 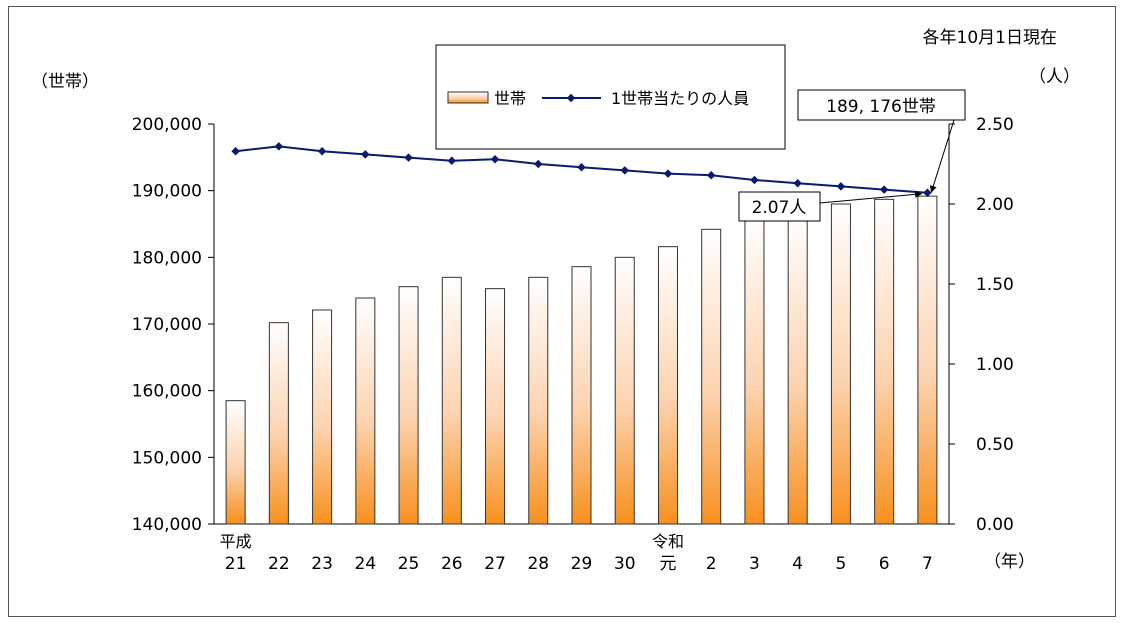 What do you see at coordinates (995, 525) in the screenshot?
I see `right-tick-label: 0.00` at bounding box center [995, 525].